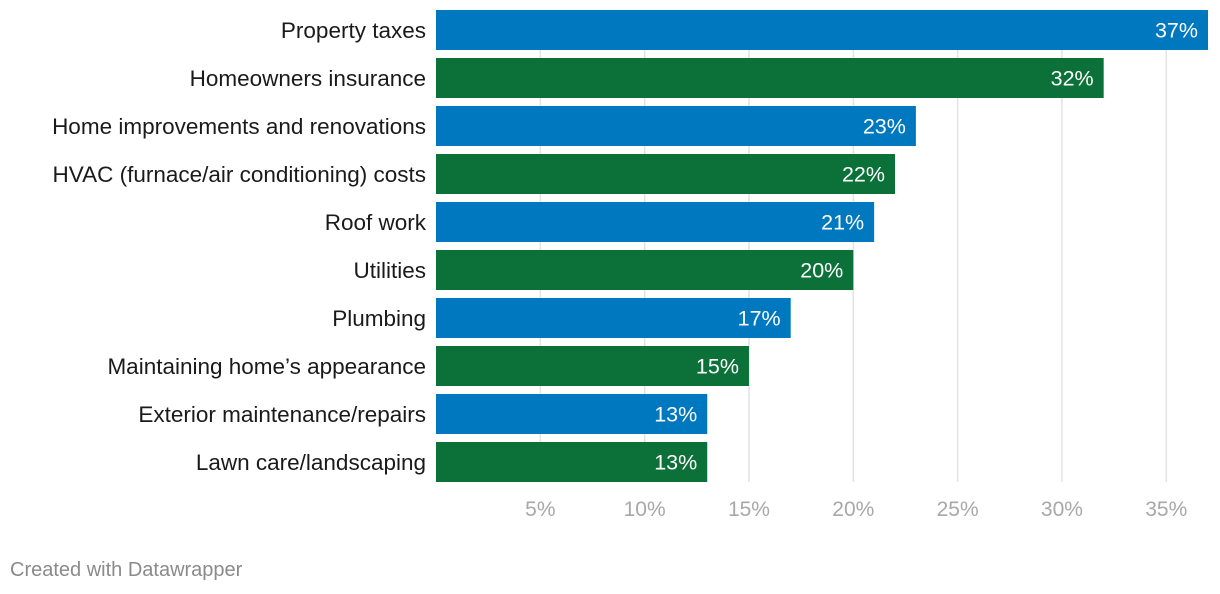 This screenshot has width=1220, height=594. What do you see at coordinates (376, 222) in the screenshot?
I see `category-label: Roof work` at bounding box center [376, 222].